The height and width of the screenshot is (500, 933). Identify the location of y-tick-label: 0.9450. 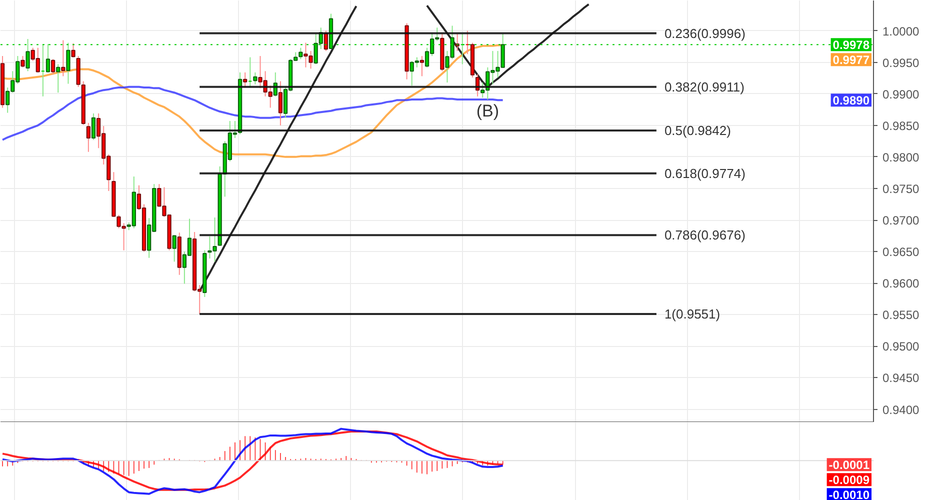
(901, 378).